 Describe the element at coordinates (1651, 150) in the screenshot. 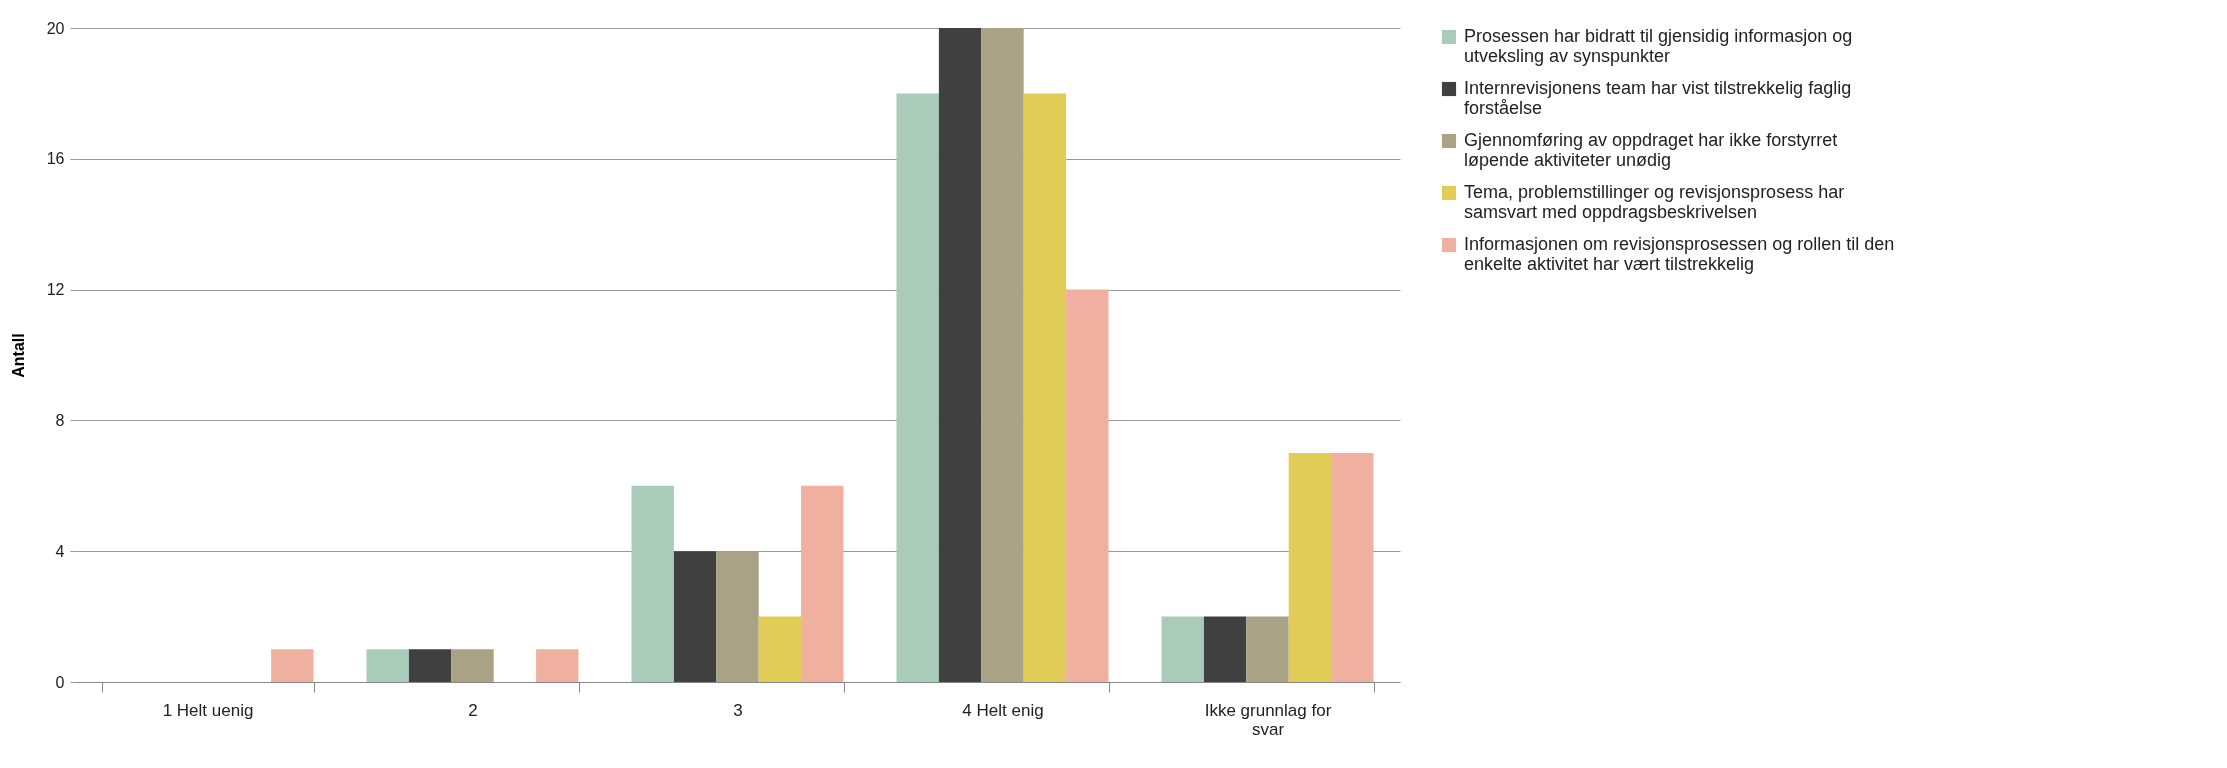

I see `legend-label: Gjennomføring av oppdraget har ikke forstyrret løpende aktiviteter unødig` at that location.